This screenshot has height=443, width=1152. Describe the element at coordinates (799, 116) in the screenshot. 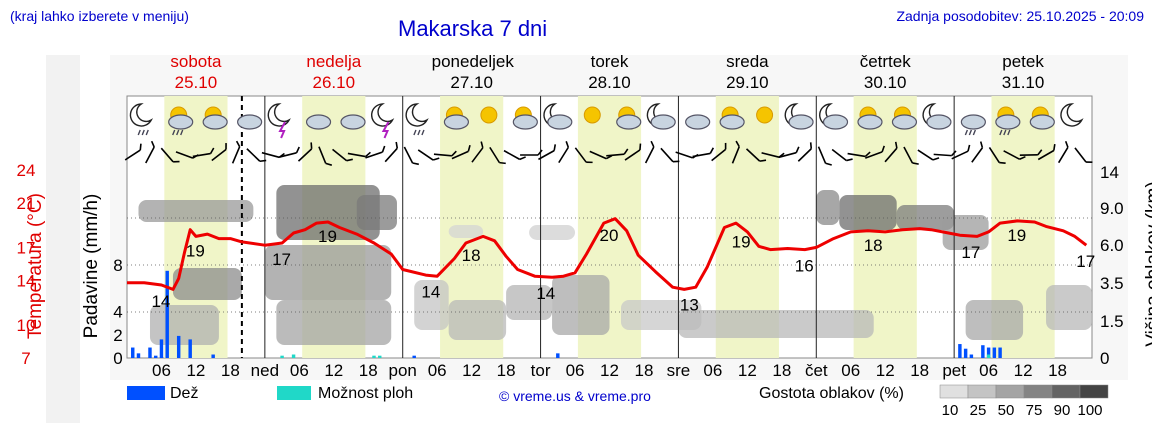

I see `moon-cloud-icon` at that location.